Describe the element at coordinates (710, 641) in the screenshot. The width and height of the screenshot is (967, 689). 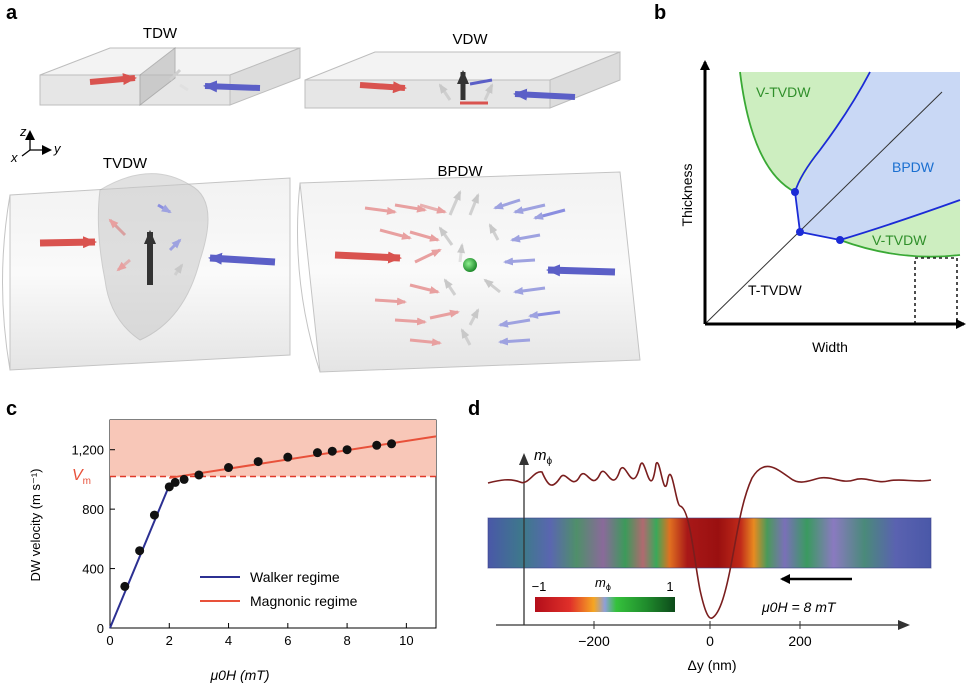
I see `d-tick-0: 0` at that location.